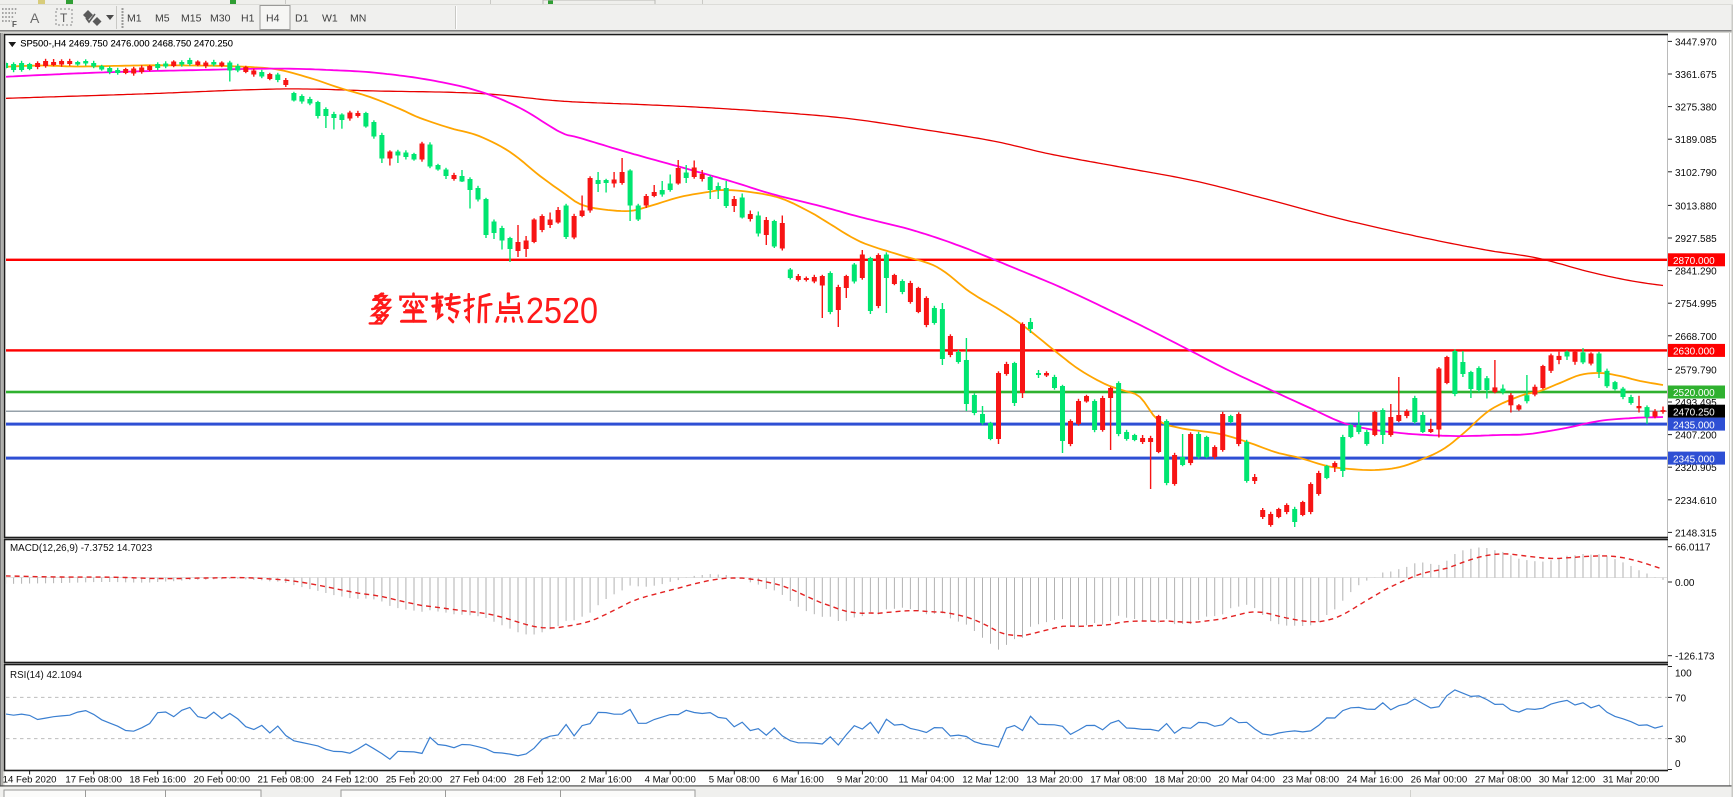 This screenshot has width=1733, height=797. What do you see at coordinates (1696, 206) in the screenshot?
I see `svg-text: 3013.880` at bounding box center [1696, 206].